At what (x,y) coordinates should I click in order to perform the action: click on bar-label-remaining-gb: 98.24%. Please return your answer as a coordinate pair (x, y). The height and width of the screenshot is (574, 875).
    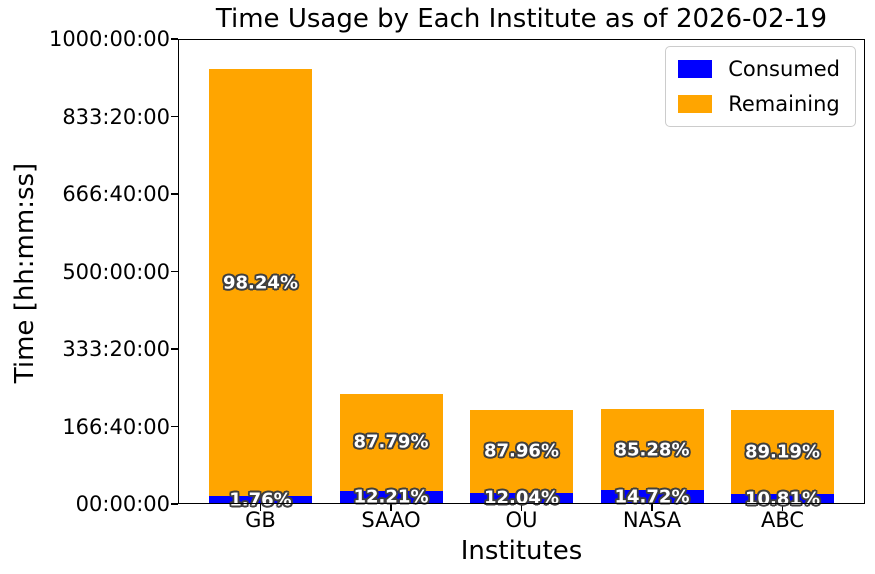
    Looking at the image, I should click on (260, 283).